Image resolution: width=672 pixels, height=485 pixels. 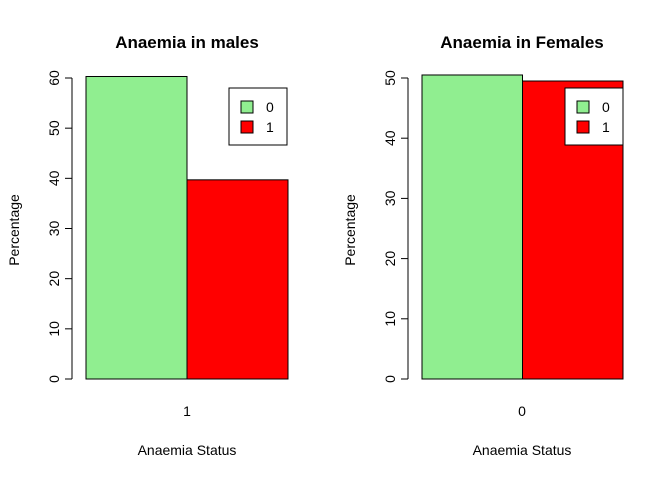 What do you see at coordinates (54, 78) in the screenshot?
I see `y-tick-label: 60` at bounding box center [54, 78].